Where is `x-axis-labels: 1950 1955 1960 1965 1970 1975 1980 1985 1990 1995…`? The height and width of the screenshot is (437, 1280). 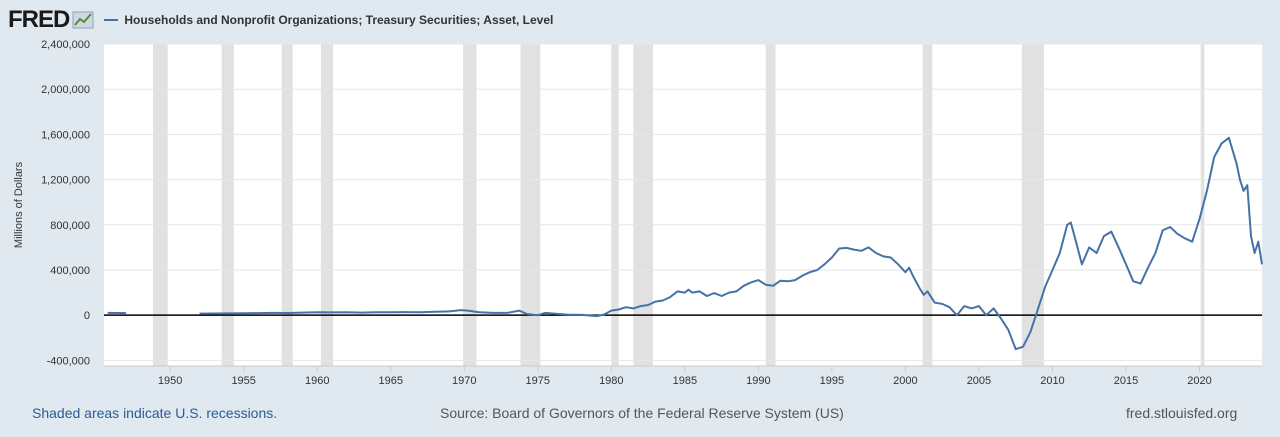 x-axis-labels: 1950 1955 1960 1965 1970 1975 1980 1985 1990 1995… is located at coordinates (683, 376).